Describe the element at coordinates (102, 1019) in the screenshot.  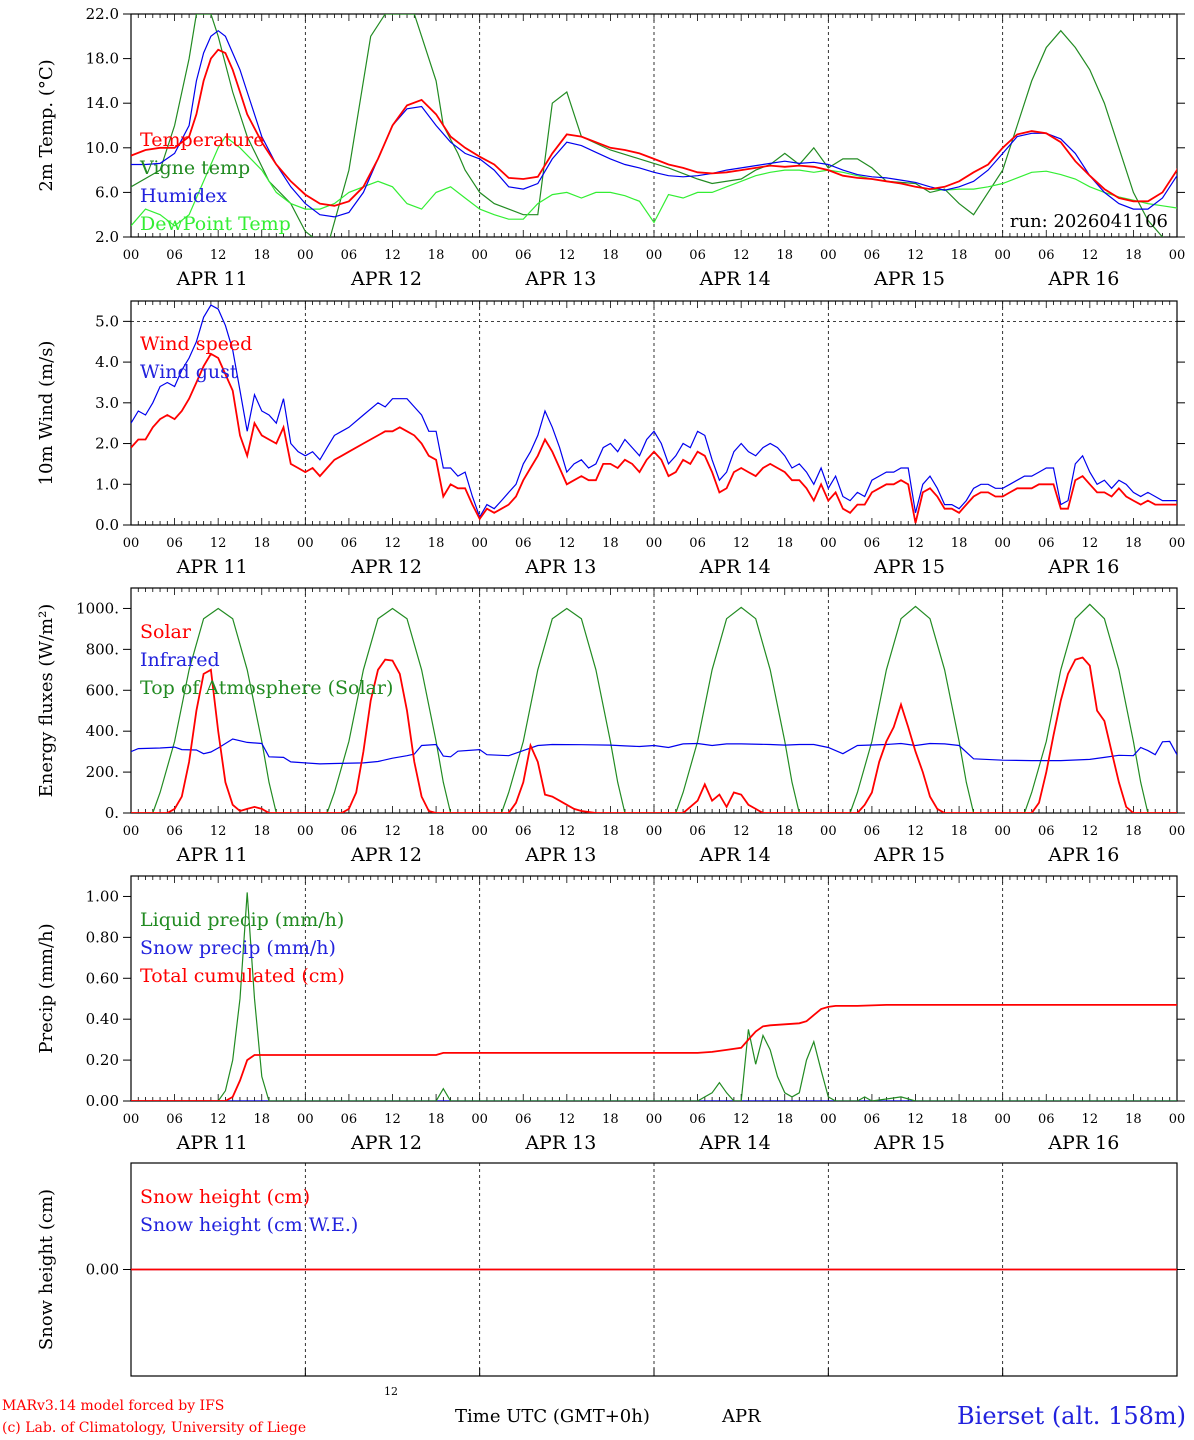
I see `y-tick-label: 0.40` at that location.